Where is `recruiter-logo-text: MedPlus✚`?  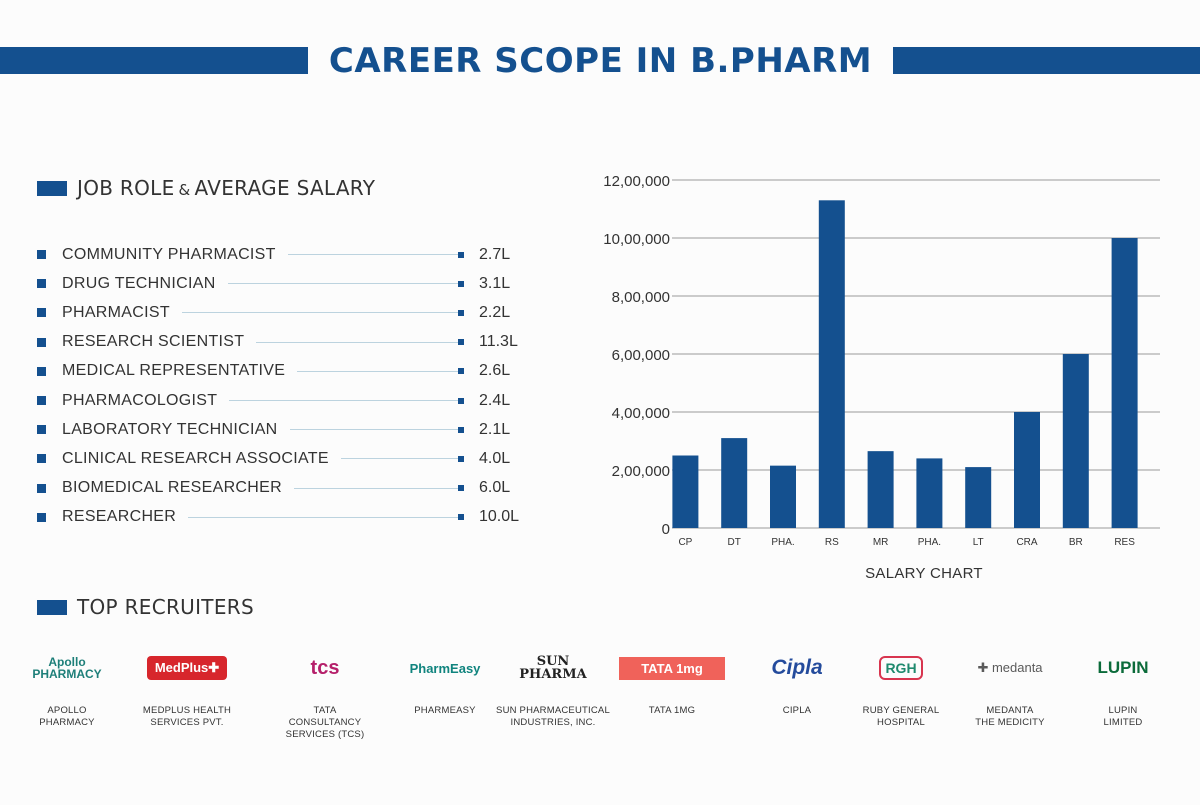 recruiter-logo-text: MedPlus✚ is located at coordinates (187, 668).